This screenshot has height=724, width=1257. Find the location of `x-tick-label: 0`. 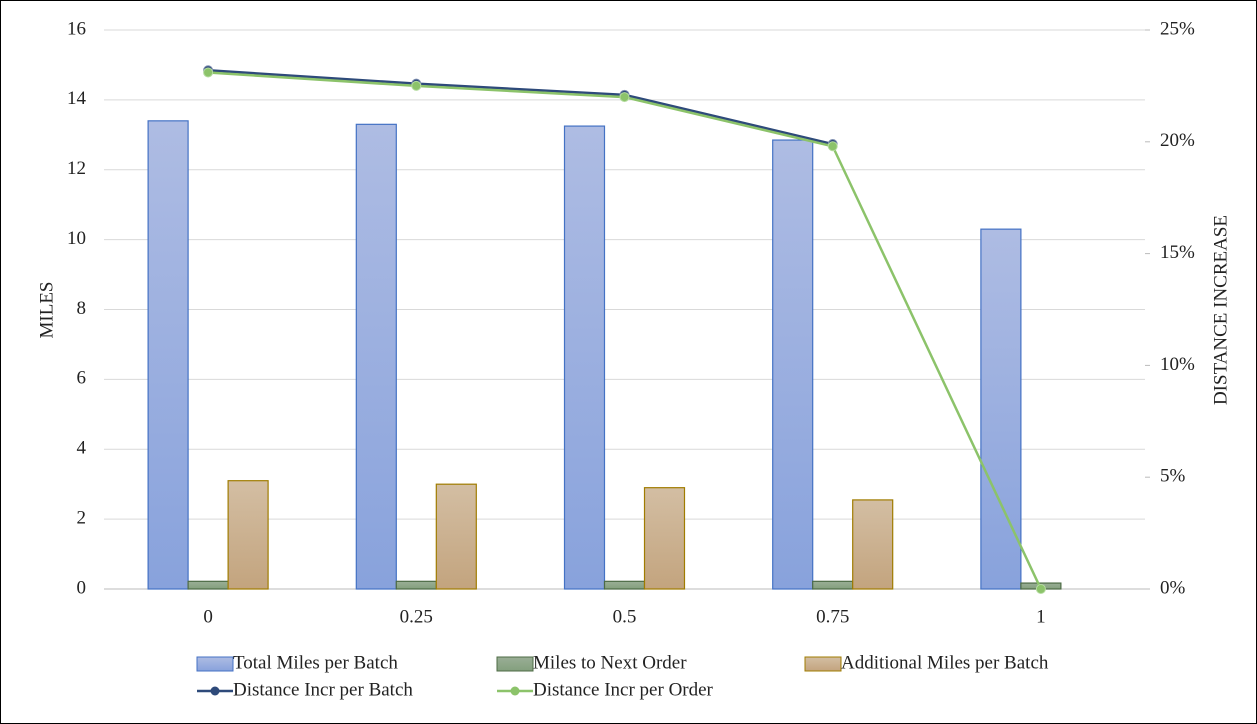

x-tick-label: 0 is located at coordinates (208, 616).